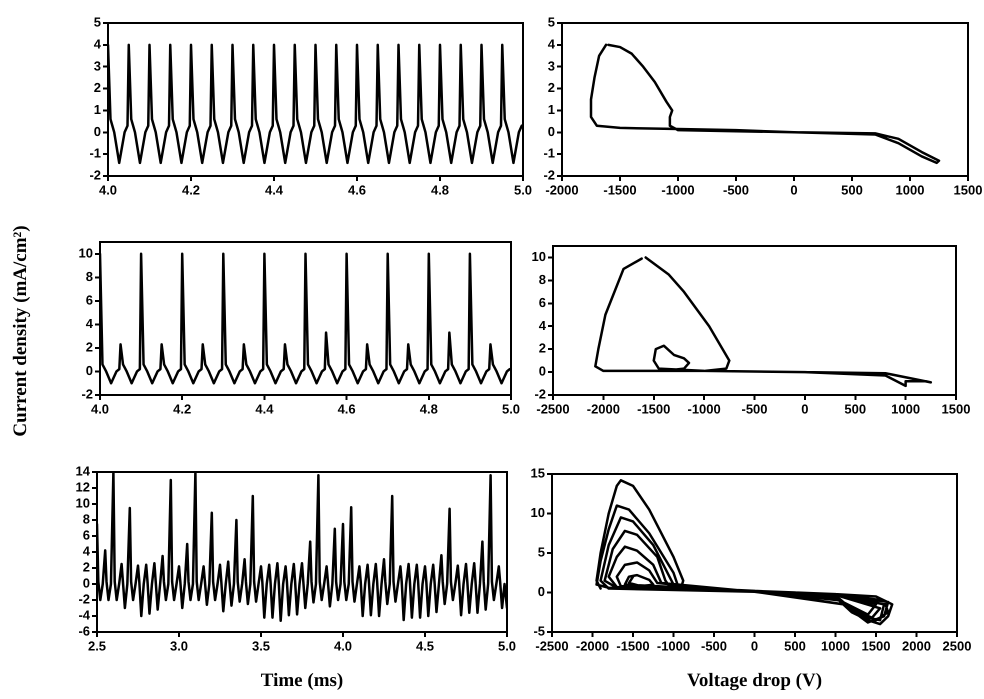 The height and width of the screenshot is (699, 984). I want to click on x-tick-label: 2000, so click(916, 646).